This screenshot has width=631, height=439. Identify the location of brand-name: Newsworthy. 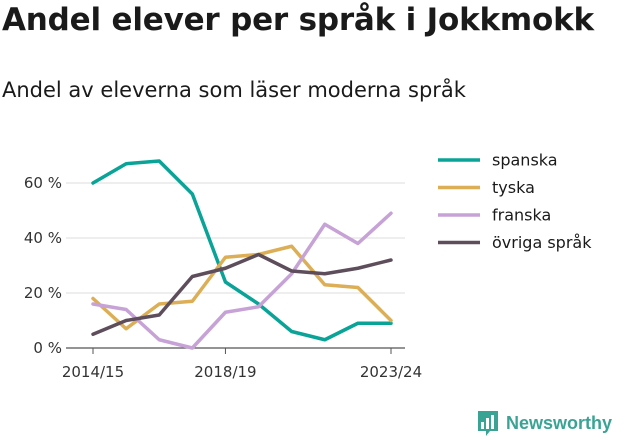
(559, 422).